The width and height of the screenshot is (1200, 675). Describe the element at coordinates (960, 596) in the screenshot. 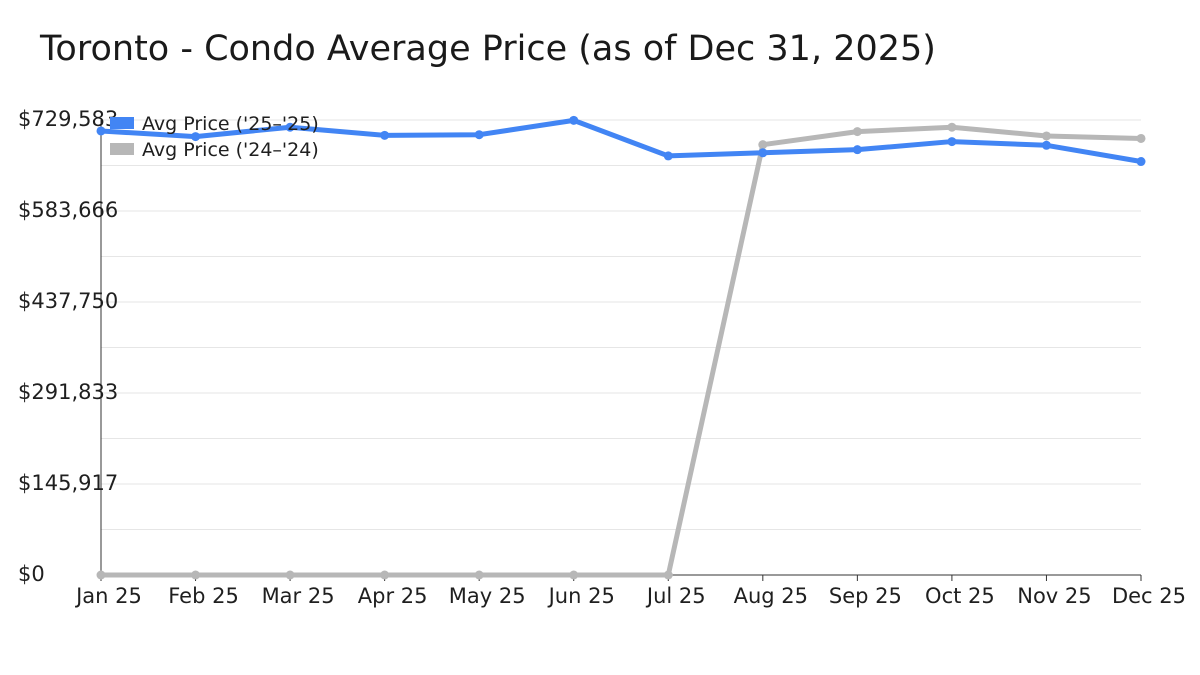

I see `x-tick-label: Oct 25` at that location.